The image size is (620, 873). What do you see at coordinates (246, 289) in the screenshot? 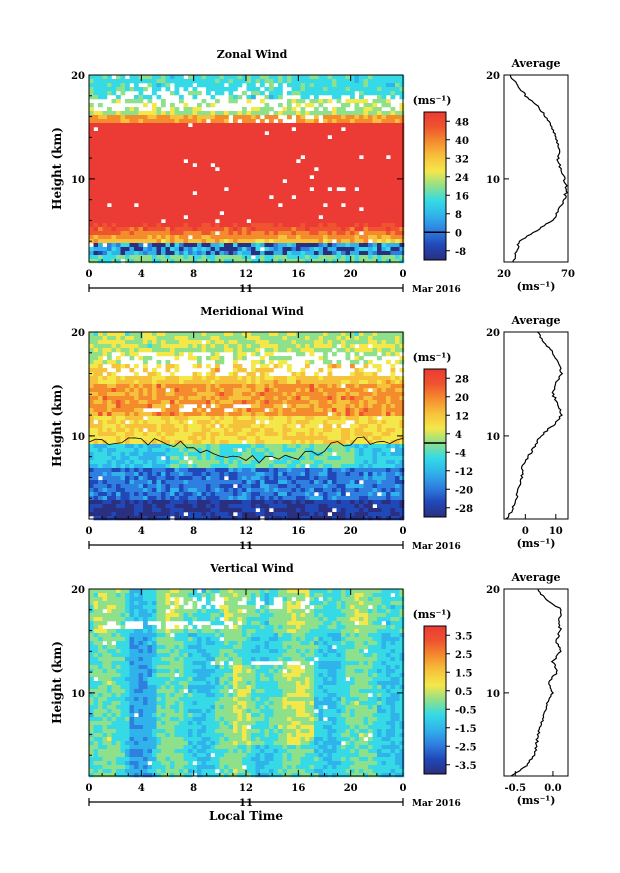
I see `date-day: 11` at bounding box center [246, 289].